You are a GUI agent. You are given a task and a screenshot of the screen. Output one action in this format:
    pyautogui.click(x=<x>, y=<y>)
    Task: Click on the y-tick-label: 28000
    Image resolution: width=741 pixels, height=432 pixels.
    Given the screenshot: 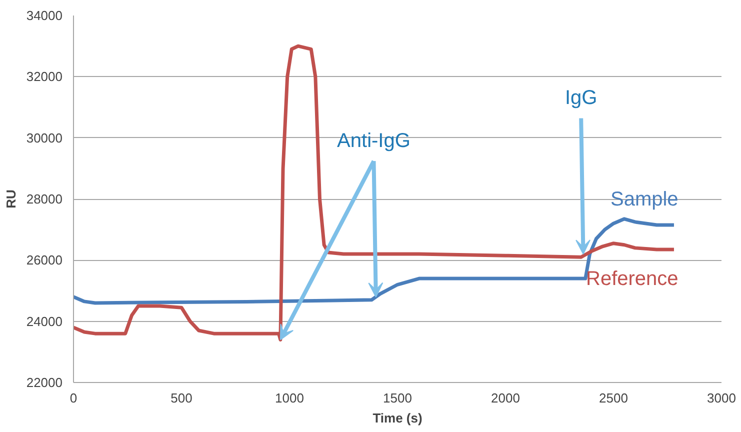 What is the action you would take?
    pyautogui.click(x=44, y=199)
    